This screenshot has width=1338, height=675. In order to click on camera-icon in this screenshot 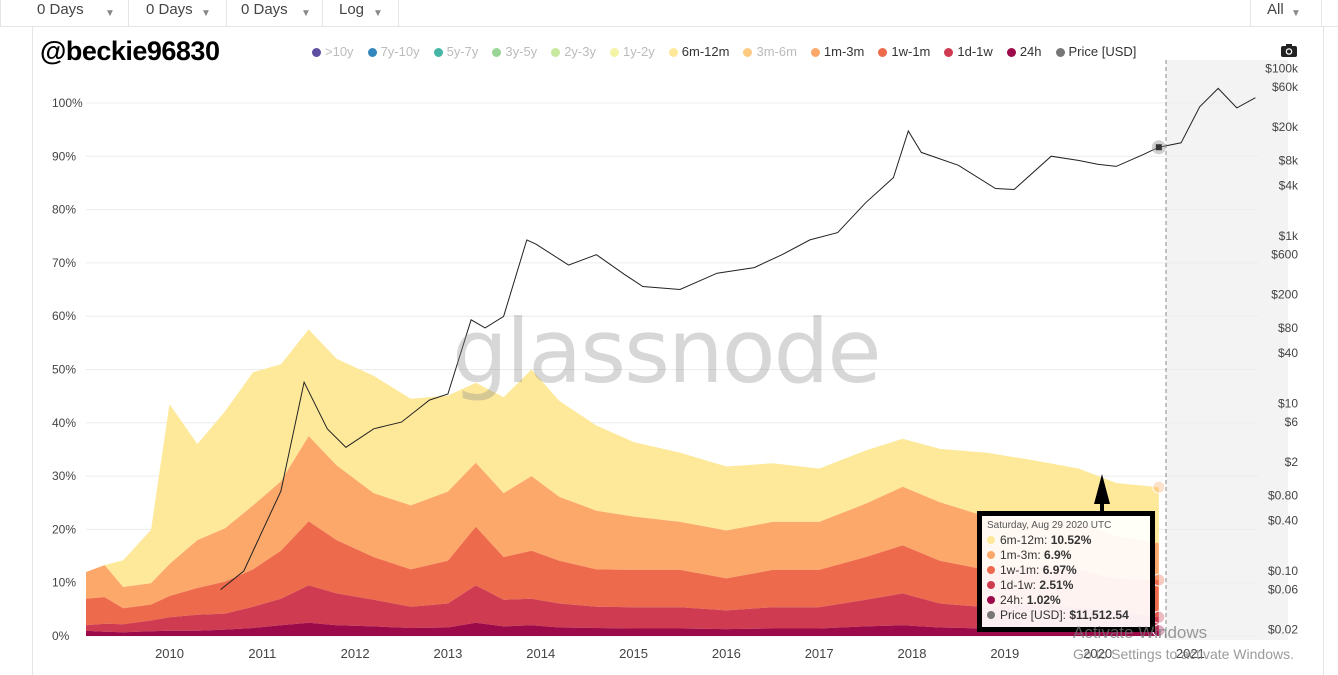, I will do `click(1289, 50)`.